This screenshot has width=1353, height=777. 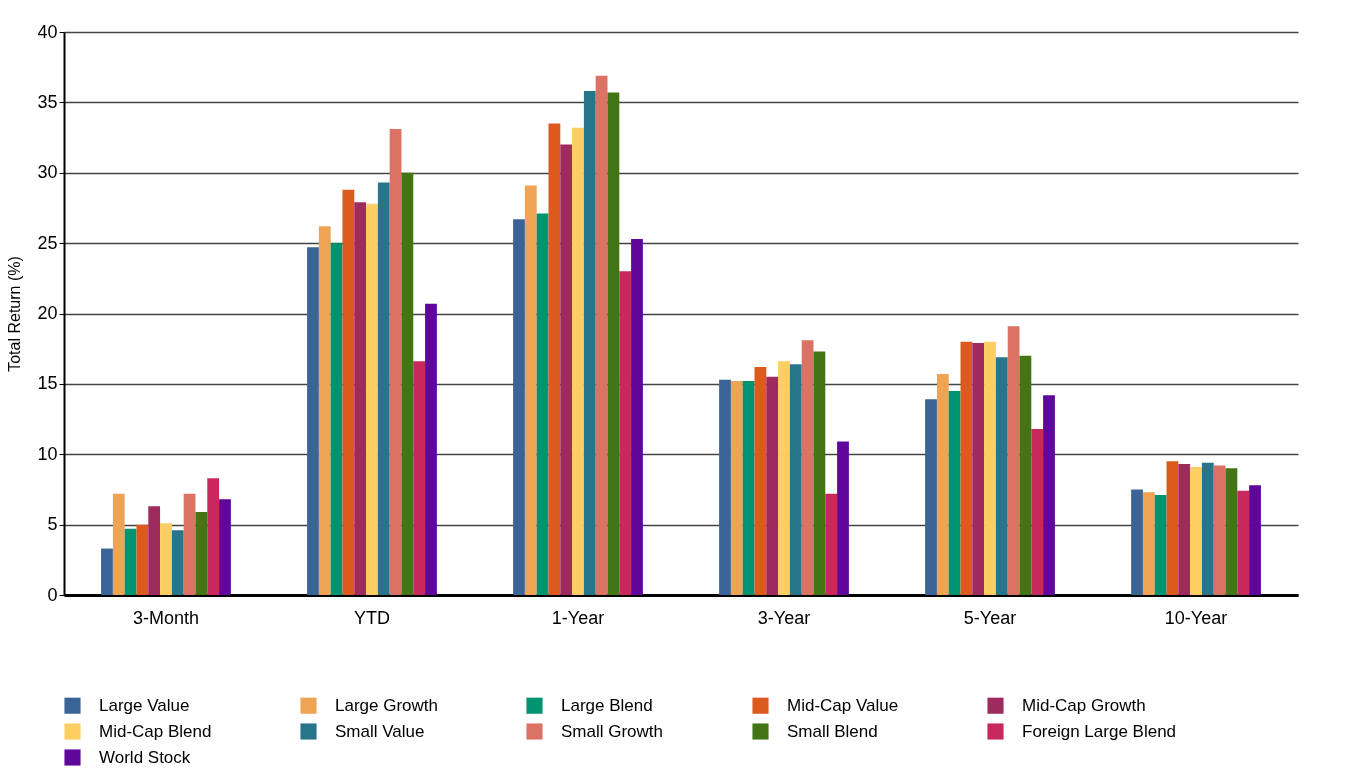 I want to click on legend-label: Small Blend, so click(x=832, y=731).